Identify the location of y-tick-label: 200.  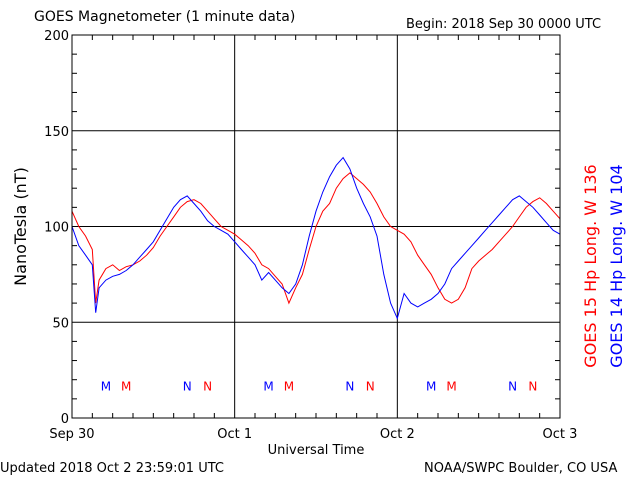
(56, 36).